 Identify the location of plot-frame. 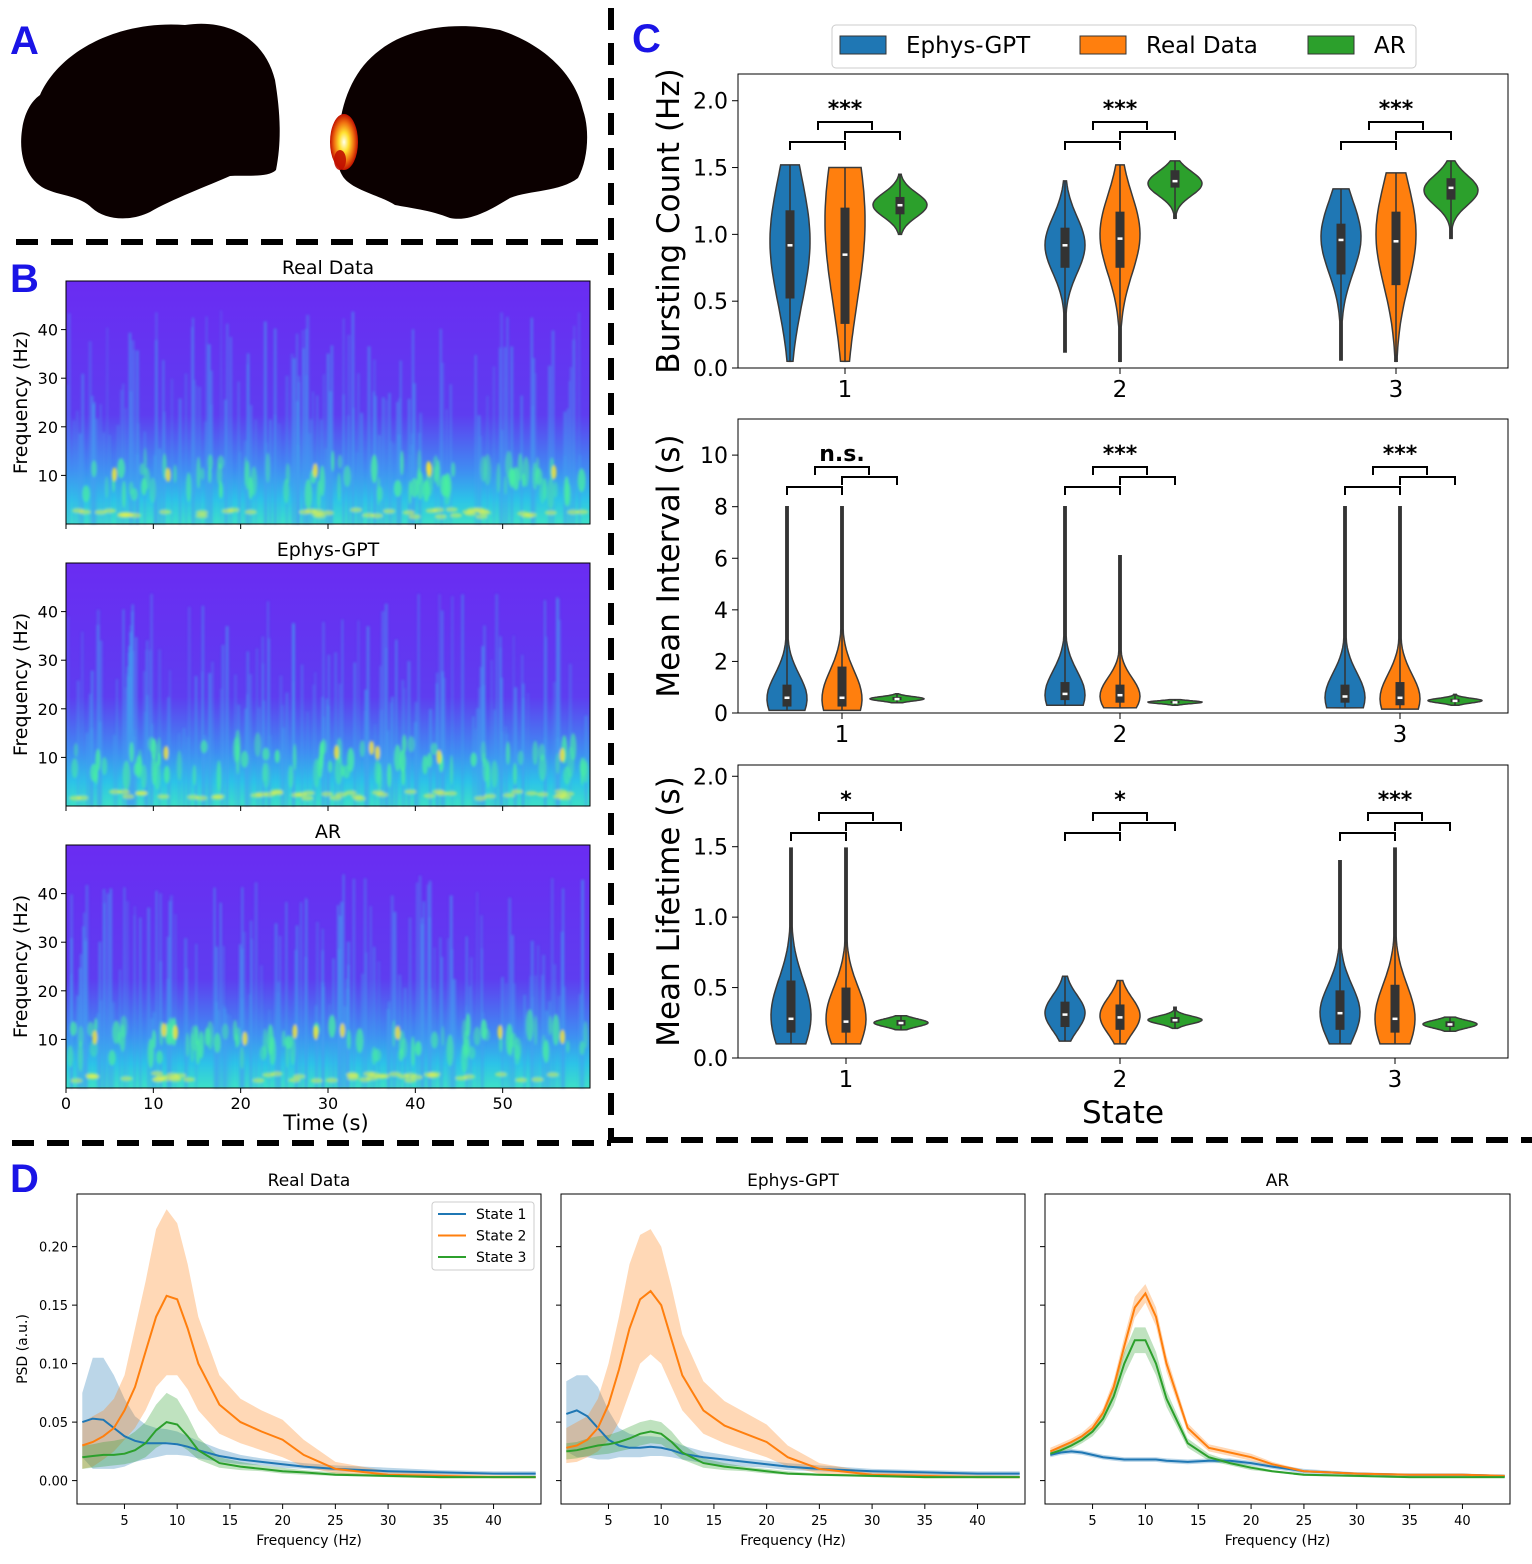
(793, 1349).